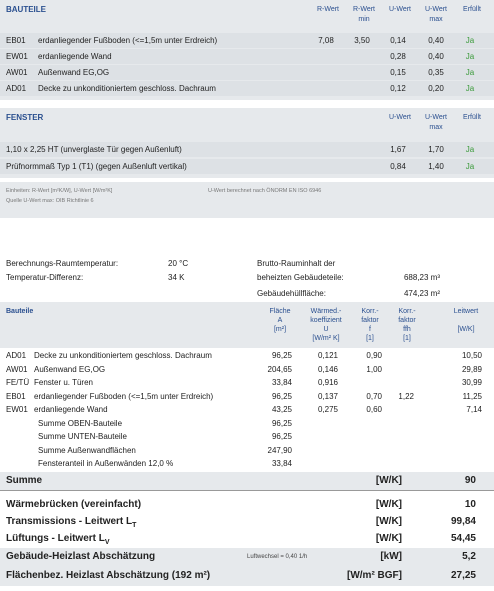  Describe the element at coordinates (374, 575) in the screenshot. I see `unit: [W/m² BGF]` at that location.